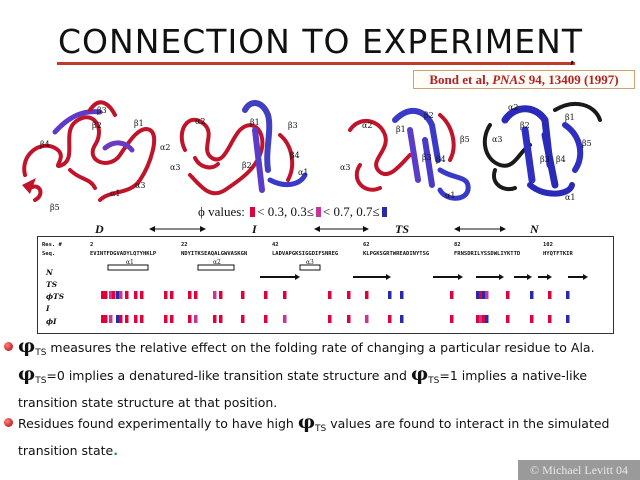  I want to click on seq-segment: NDYITKSEAQALGWVASKGN, so click(214, 254).